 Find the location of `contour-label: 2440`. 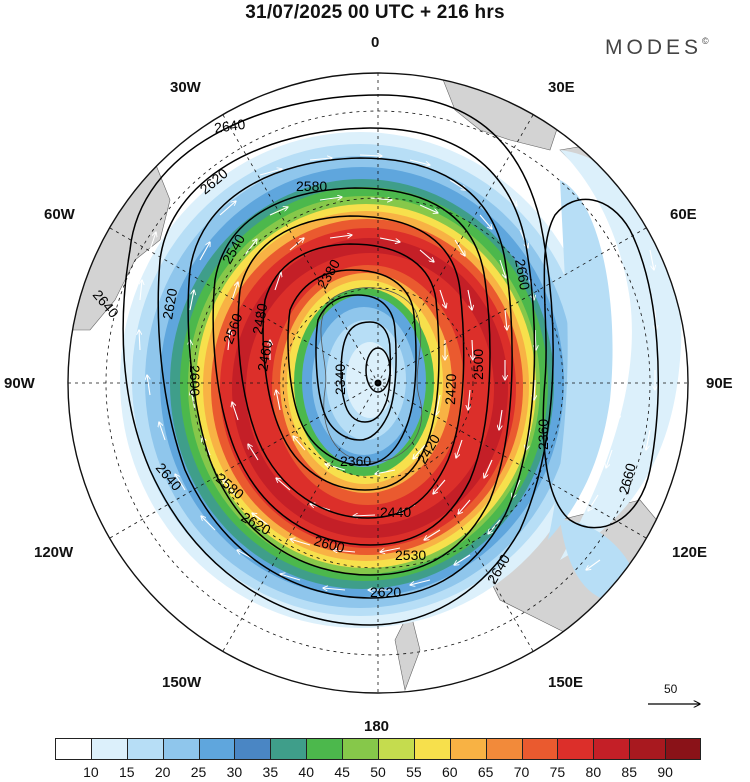

contour-label: 2440 is located at coordinates (395, 512).